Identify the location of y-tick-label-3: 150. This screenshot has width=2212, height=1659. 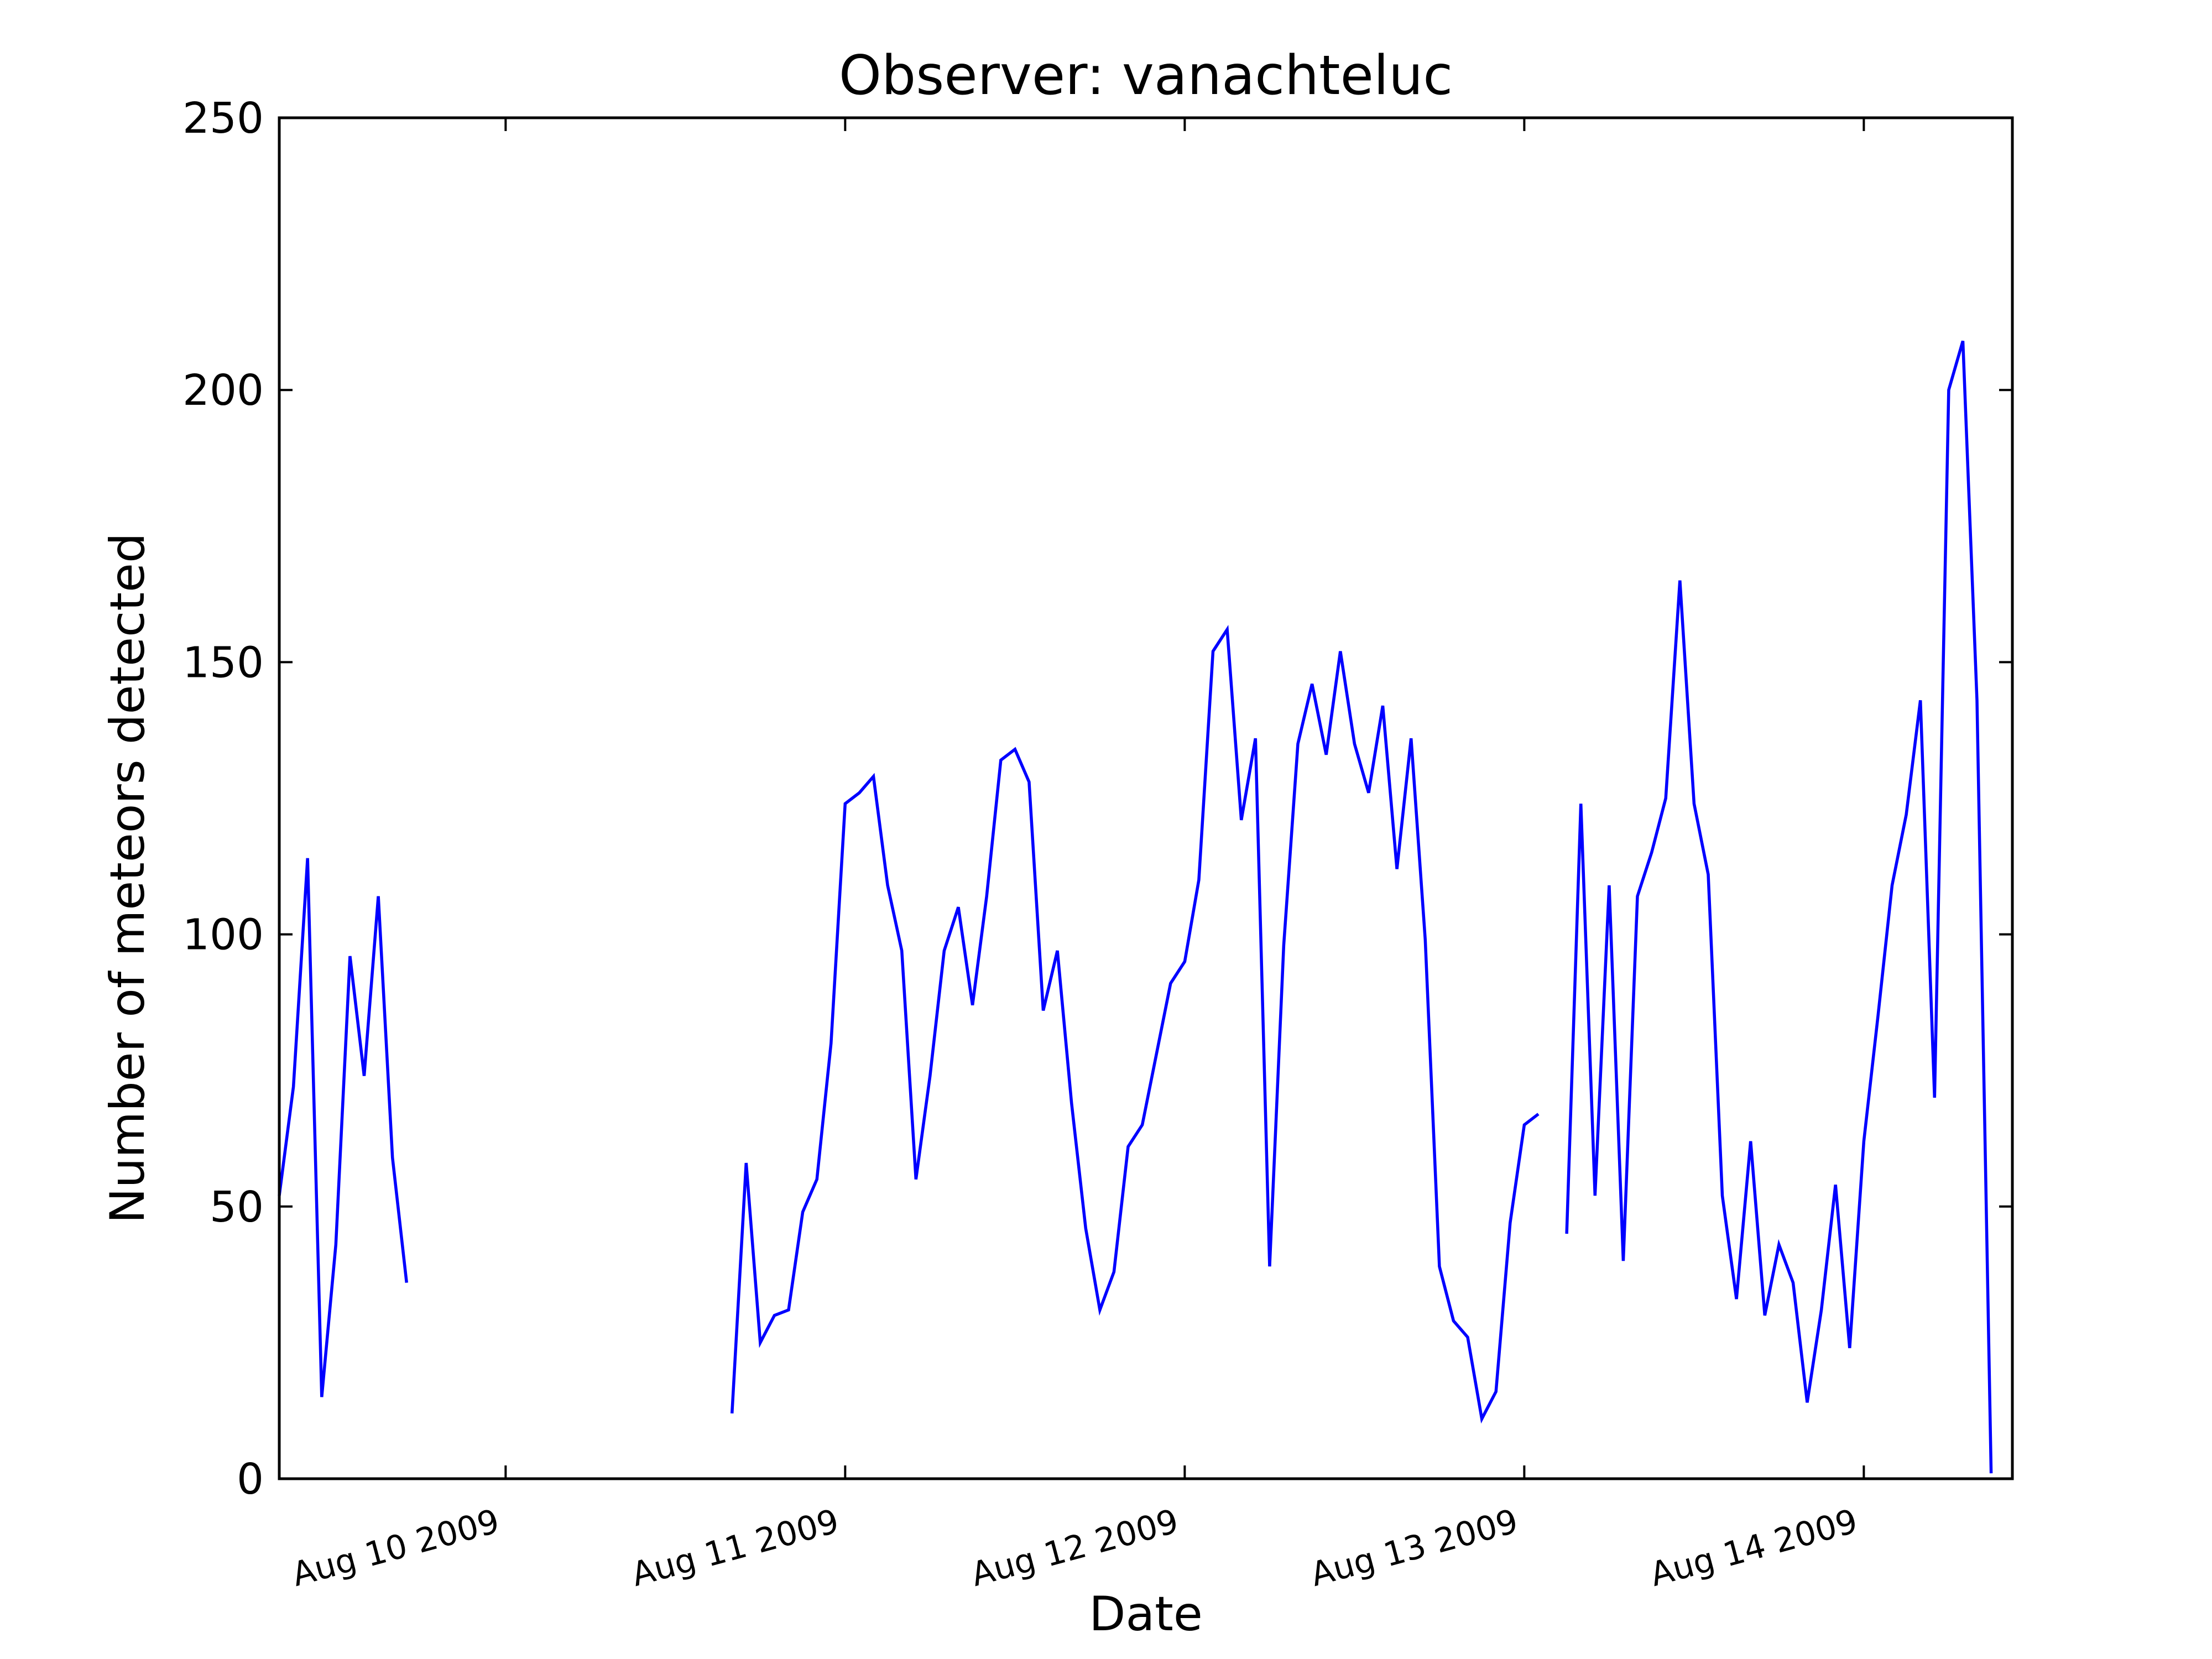
(223, 662).